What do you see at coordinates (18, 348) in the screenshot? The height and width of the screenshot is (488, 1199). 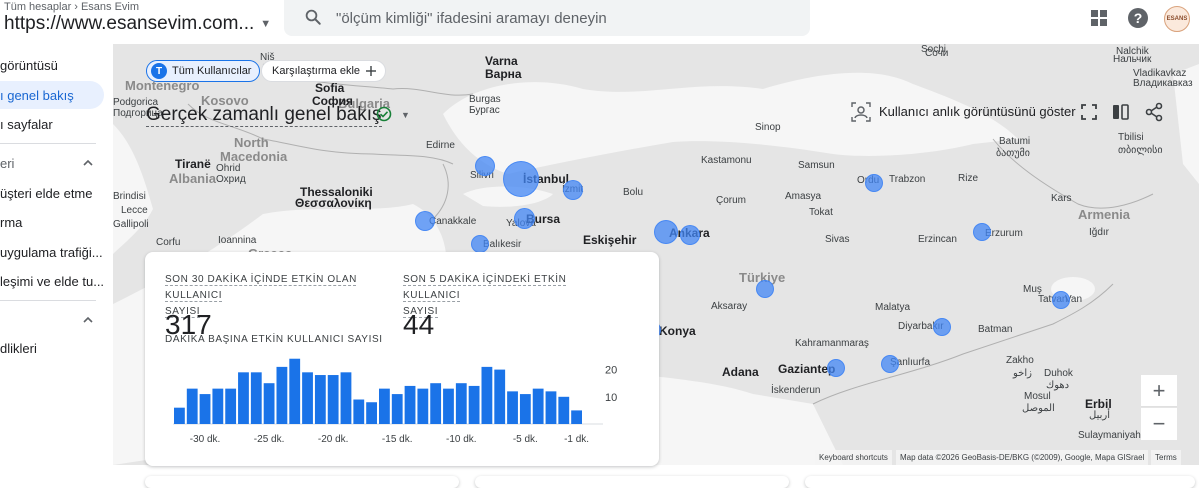 I see `sidebar-item-label: dlikleri` at bounding box center [18, 348].